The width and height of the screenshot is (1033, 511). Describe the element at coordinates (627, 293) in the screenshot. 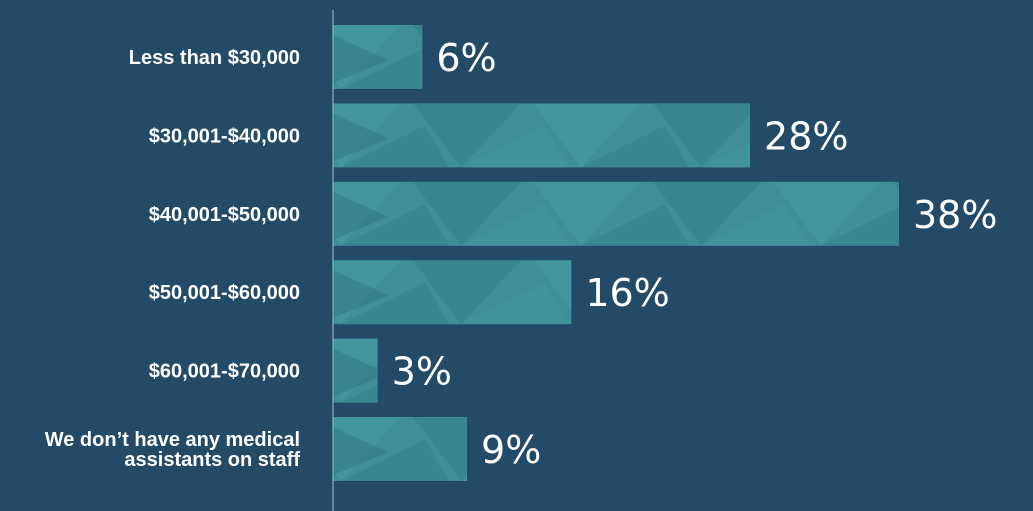

I see `value-label: 16%` at that location.